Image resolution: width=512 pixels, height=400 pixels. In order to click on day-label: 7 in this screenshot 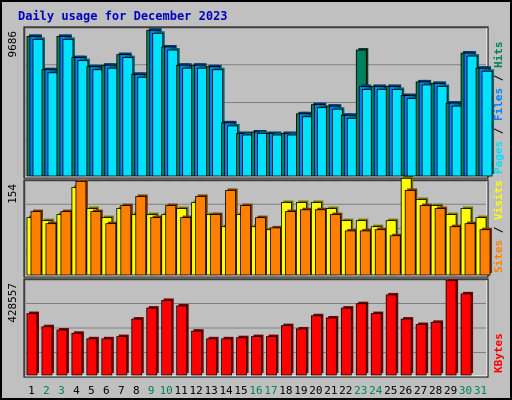, I will do `click(121, 390)`.